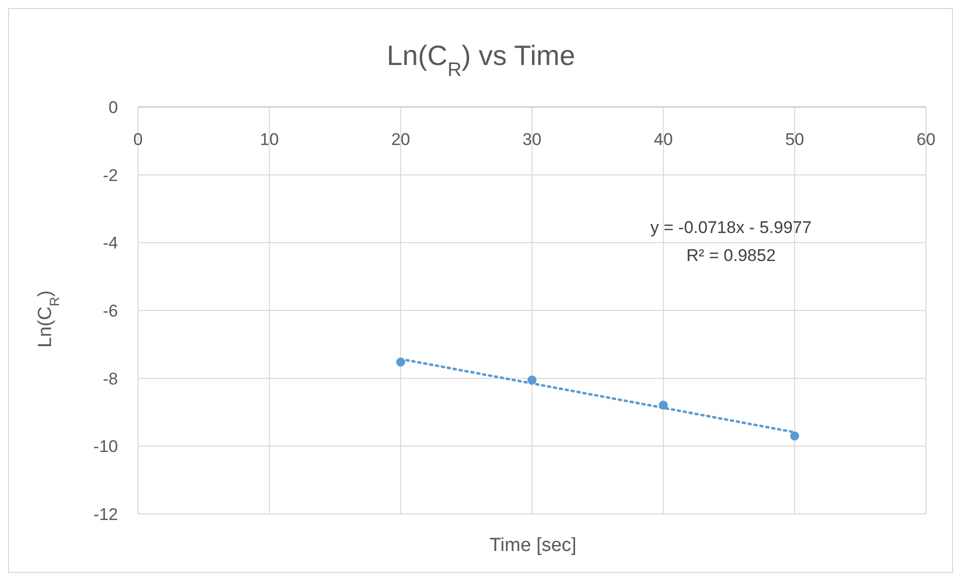 The image size is (961, 581). I want to click on x-tick-label: 60, so click(926, 139).